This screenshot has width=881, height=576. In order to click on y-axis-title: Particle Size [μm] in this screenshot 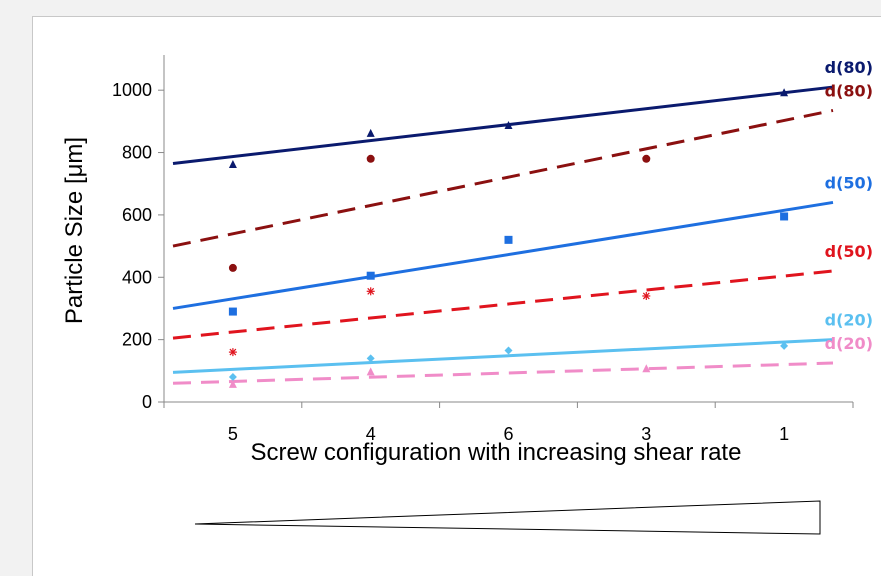, I will do `click(74, 230)`.